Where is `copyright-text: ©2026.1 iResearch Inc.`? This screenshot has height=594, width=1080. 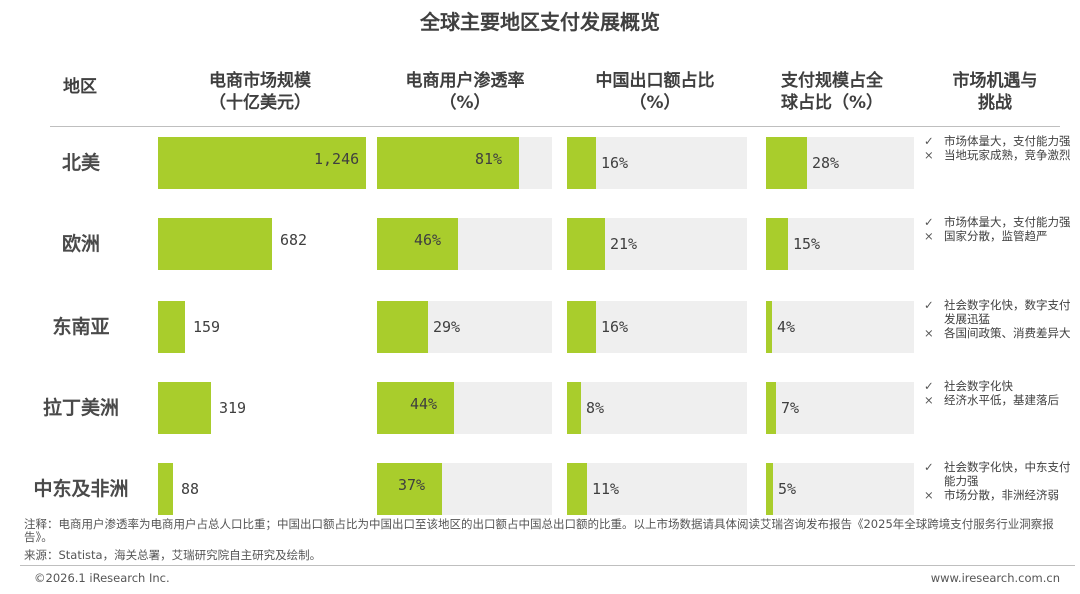
copyright-text: ©2026.1 iResearch Inc. is located at coordinates (102, 578).